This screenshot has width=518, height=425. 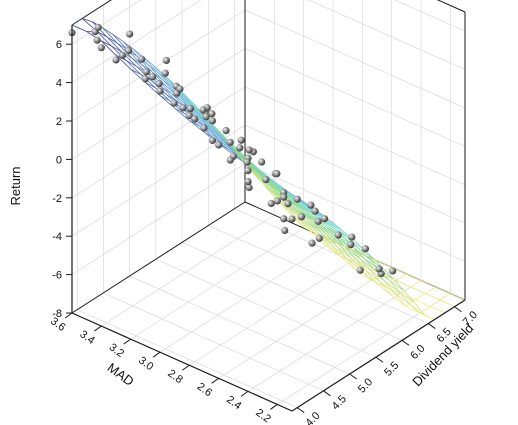 What do you see at coordinates (233, 403) in the screenshot?
I see `x-tick-label: 2.4` at bounding box center [233, 403].